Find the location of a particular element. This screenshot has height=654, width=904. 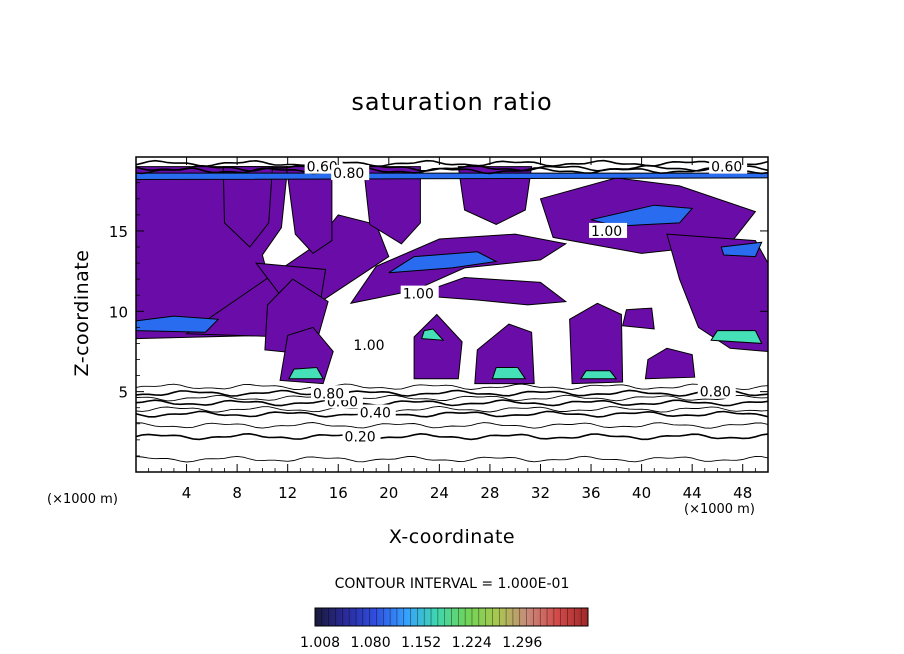

y-axis-label: Z-coordinate is located at coordinates (82, 313).